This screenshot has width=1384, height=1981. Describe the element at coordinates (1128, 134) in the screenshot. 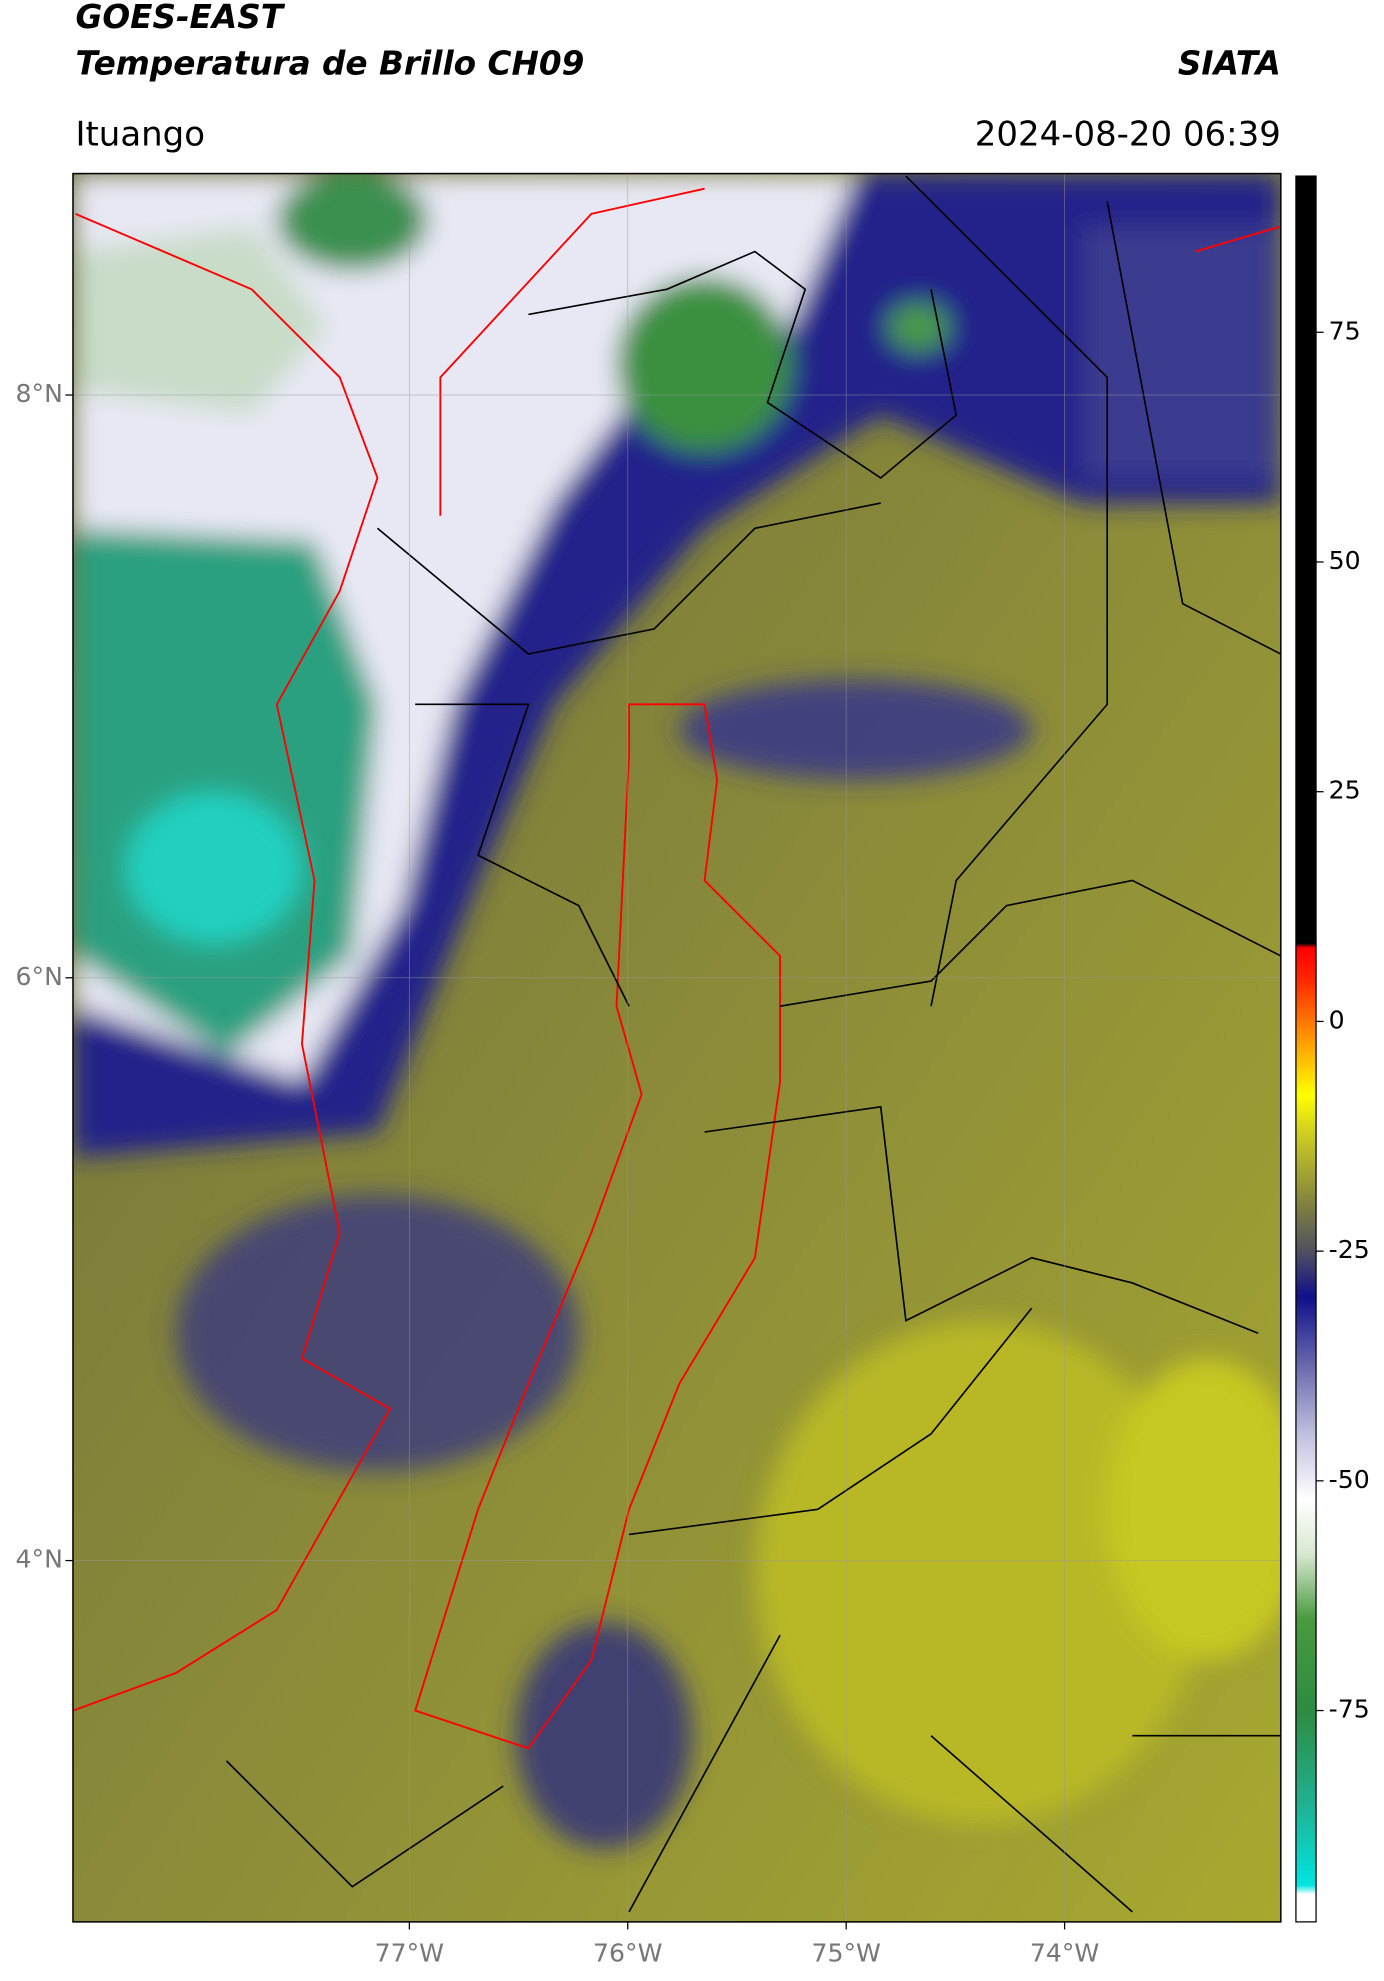

I see `datetime: 2024-08-20 06:39` at that location.